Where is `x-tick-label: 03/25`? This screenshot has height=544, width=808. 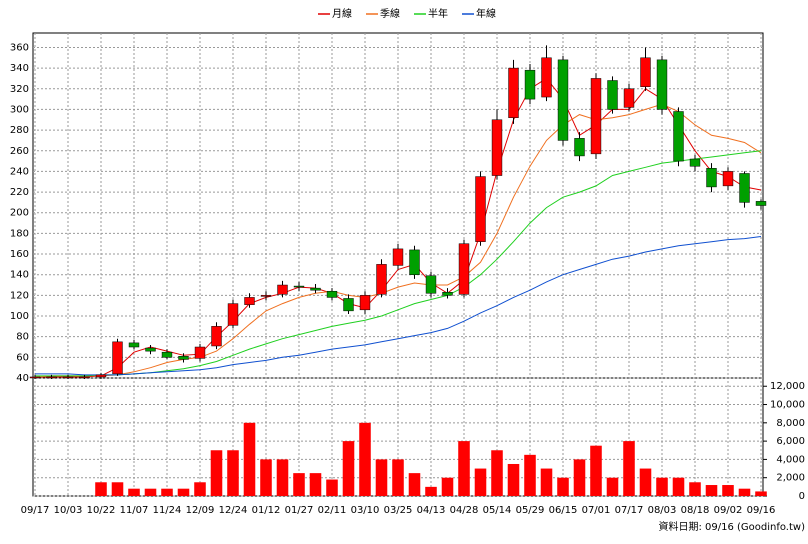 x-tick-label: 03/25 is located at coordinates (398, 510).